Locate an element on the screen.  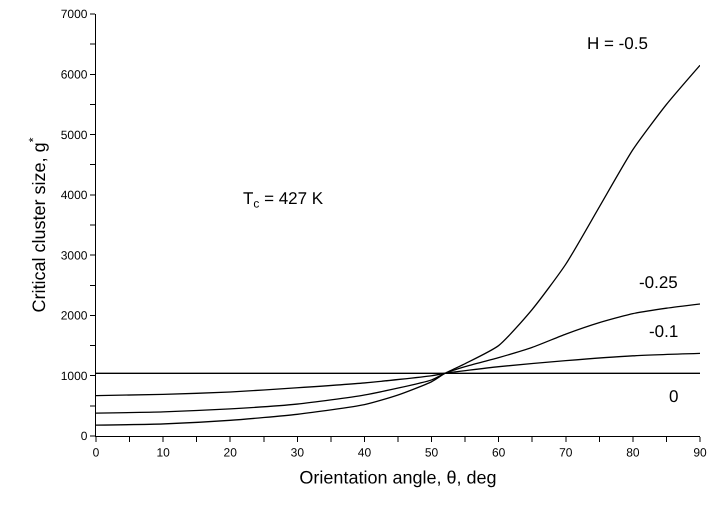
y-tick-label: 5000 is located at coordinates (74, 135).